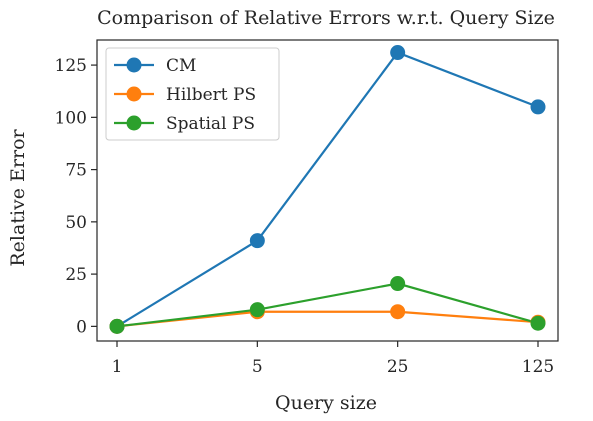  Describe the element at coordinates (257, 367) in the screenshot. I see `x-tick-label-1: 5` at that location.